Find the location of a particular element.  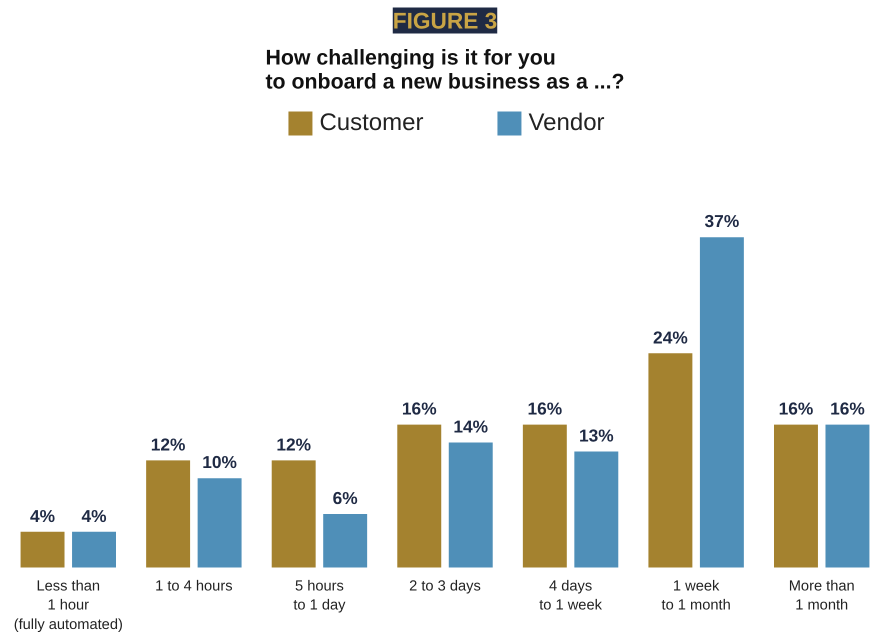

data-label: 14% is located at coordinates (470, 426).